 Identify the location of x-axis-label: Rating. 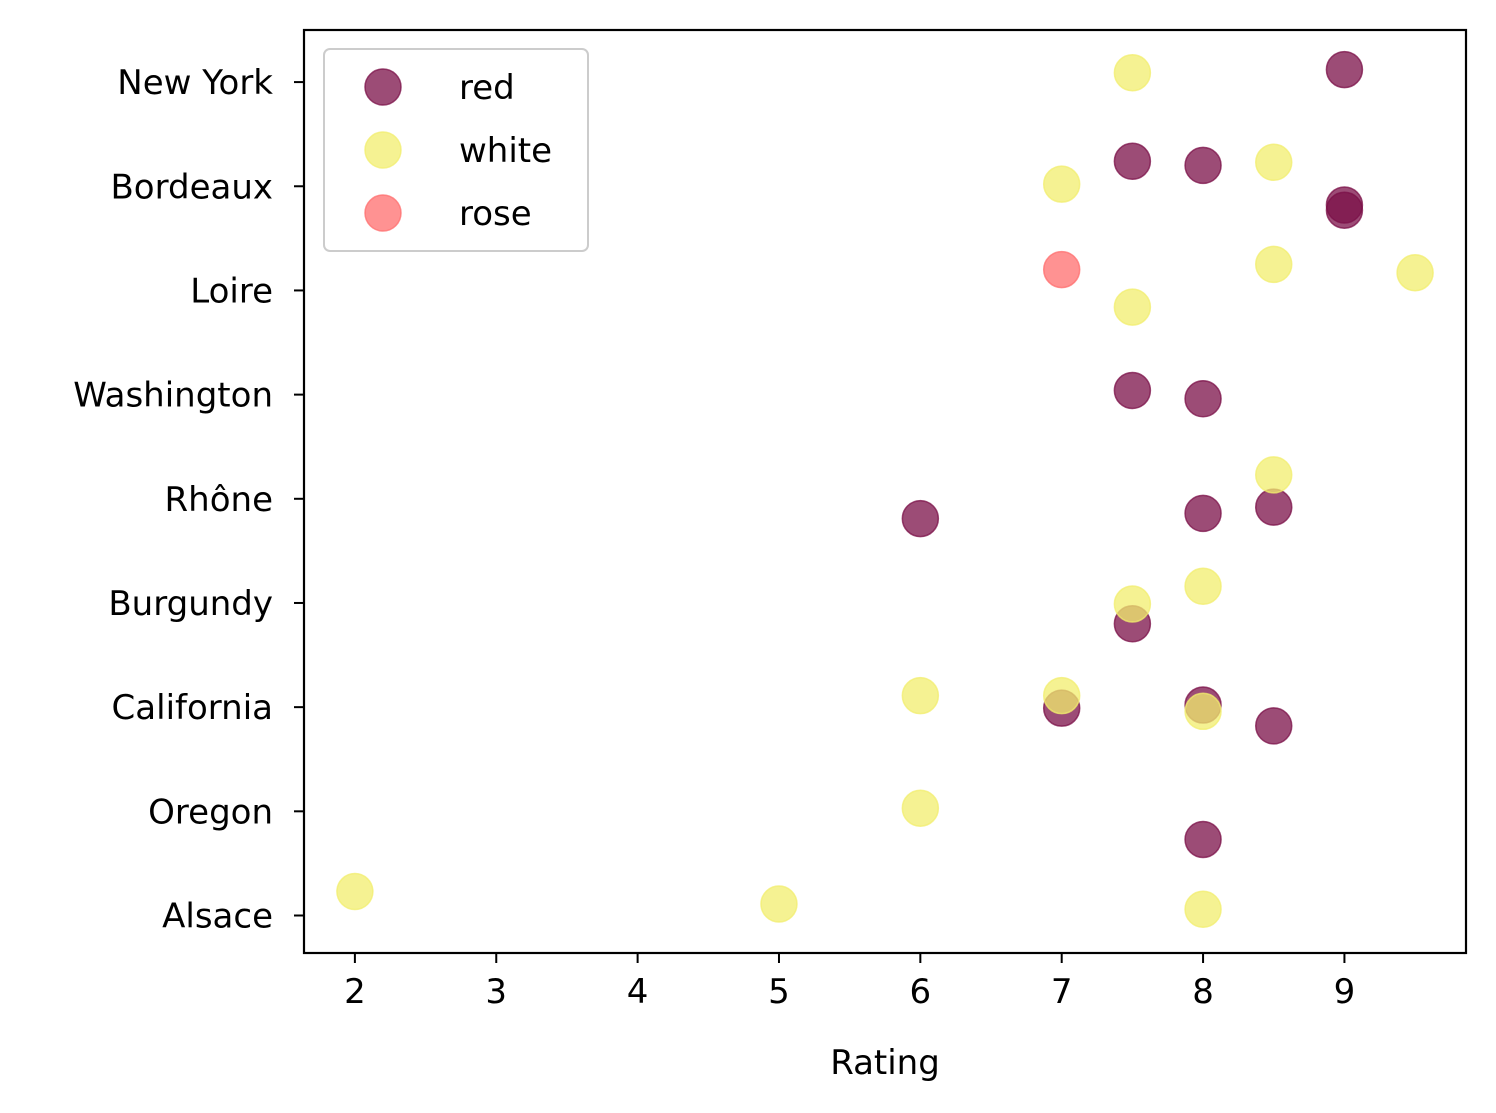
(885, 1063).